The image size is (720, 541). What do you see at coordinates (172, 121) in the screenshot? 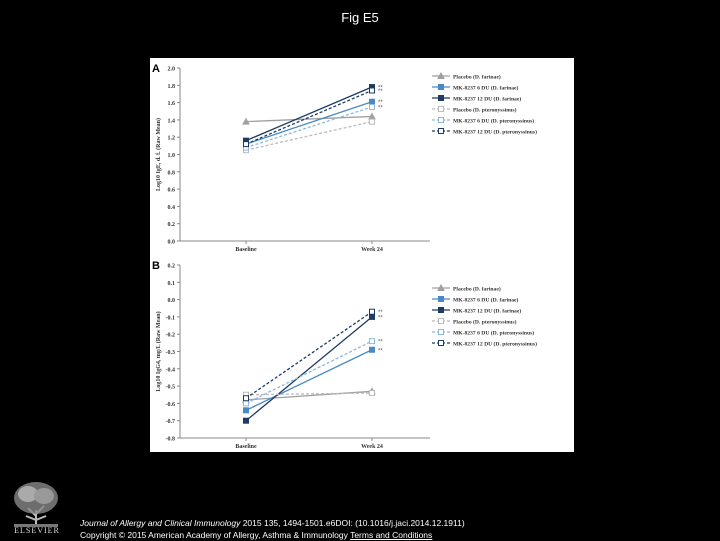
I see `y-tick-label: 1.4` at bounding box center [172, 121].